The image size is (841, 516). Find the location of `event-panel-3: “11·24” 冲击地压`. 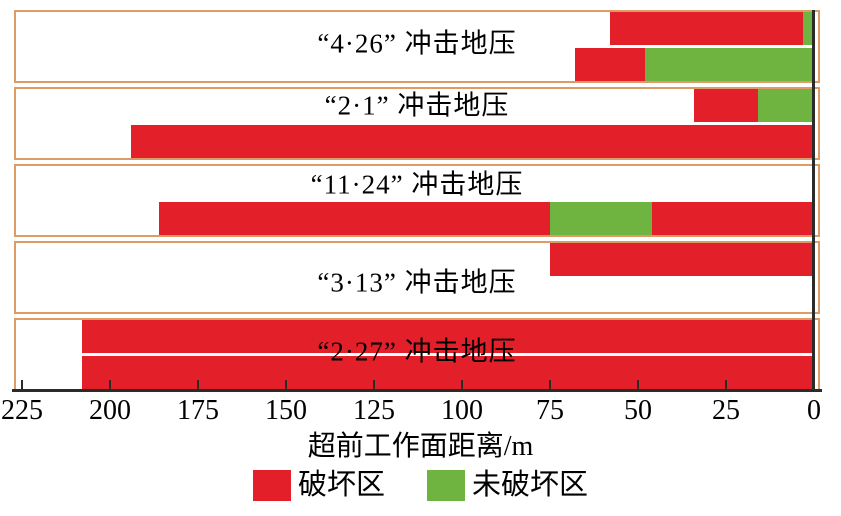

event-panel-3: “11·24” 冲击地压 is located at coordinates (417, 200).